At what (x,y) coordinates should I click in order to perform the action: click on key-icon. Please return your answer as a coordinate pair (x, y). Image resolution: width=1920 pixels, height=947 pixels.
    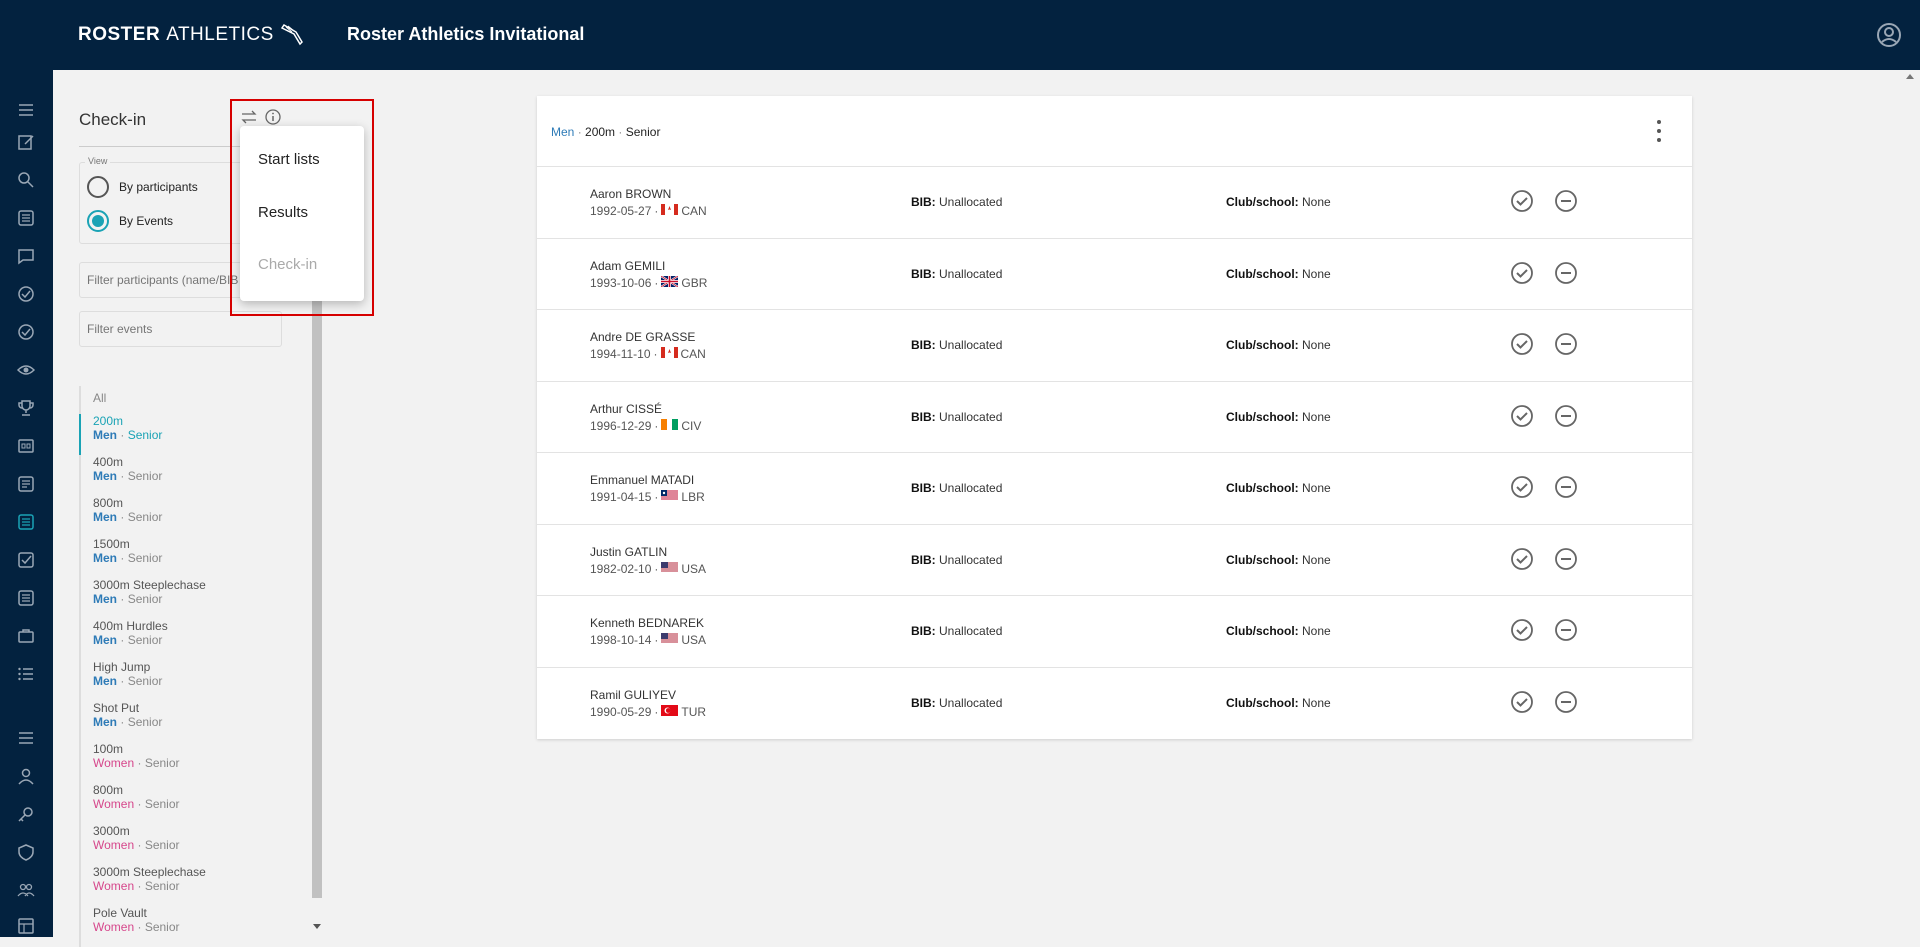
    Looking at the image, I should click on (26, 814).